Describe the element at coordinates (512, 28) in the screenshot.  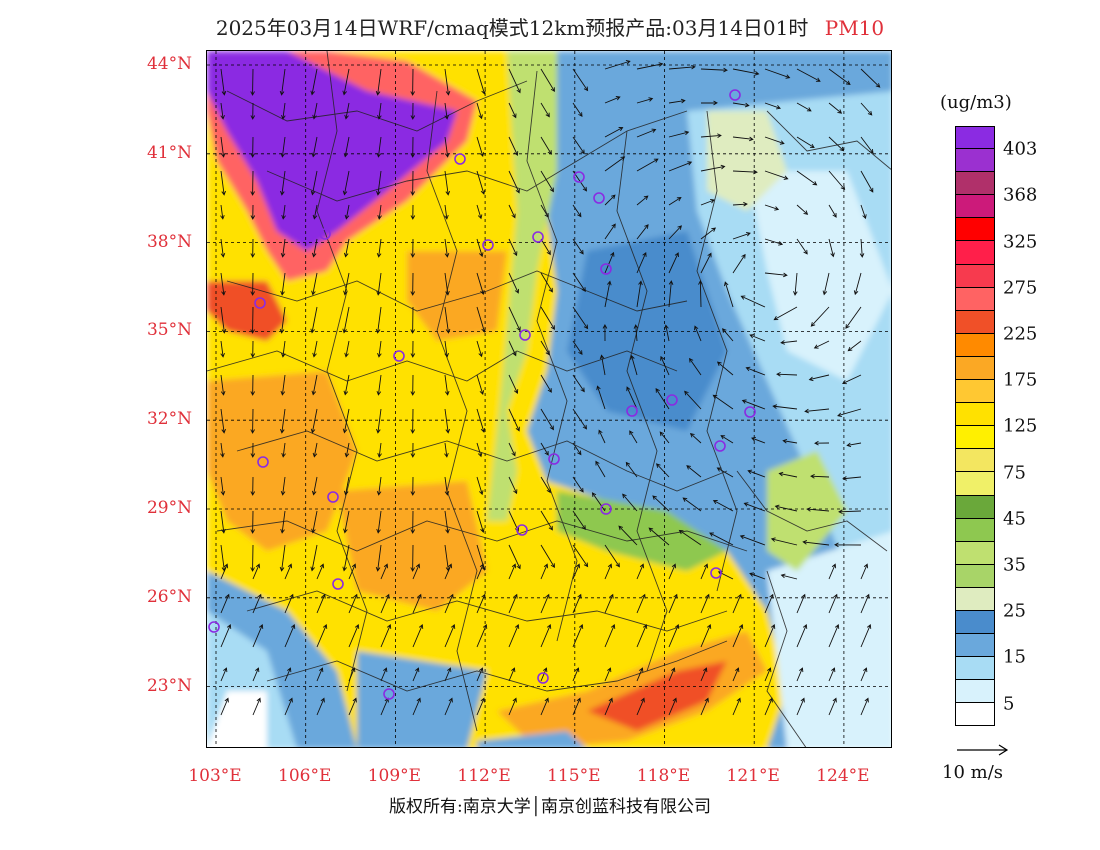
I see `title-text: 2025年03月14日WRF/cmaq模式12km预报产品:03月14日01时` at that location.